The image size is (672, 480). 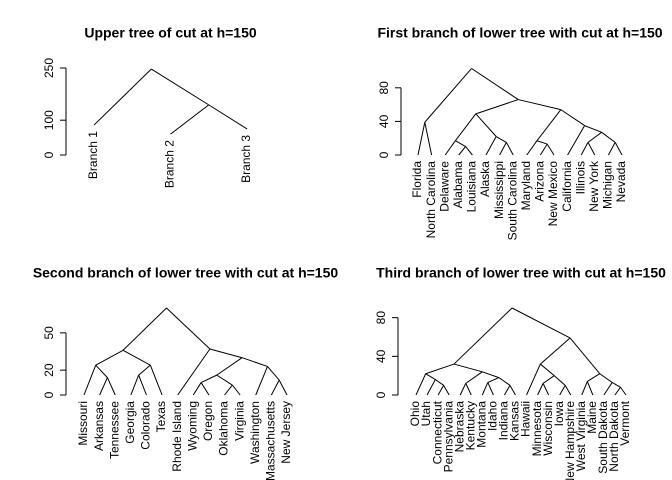 What do you see at coordinates (83, 423) in the screenshot?
I see `leaf-label: Missouri` at bounding box center [83, 423].